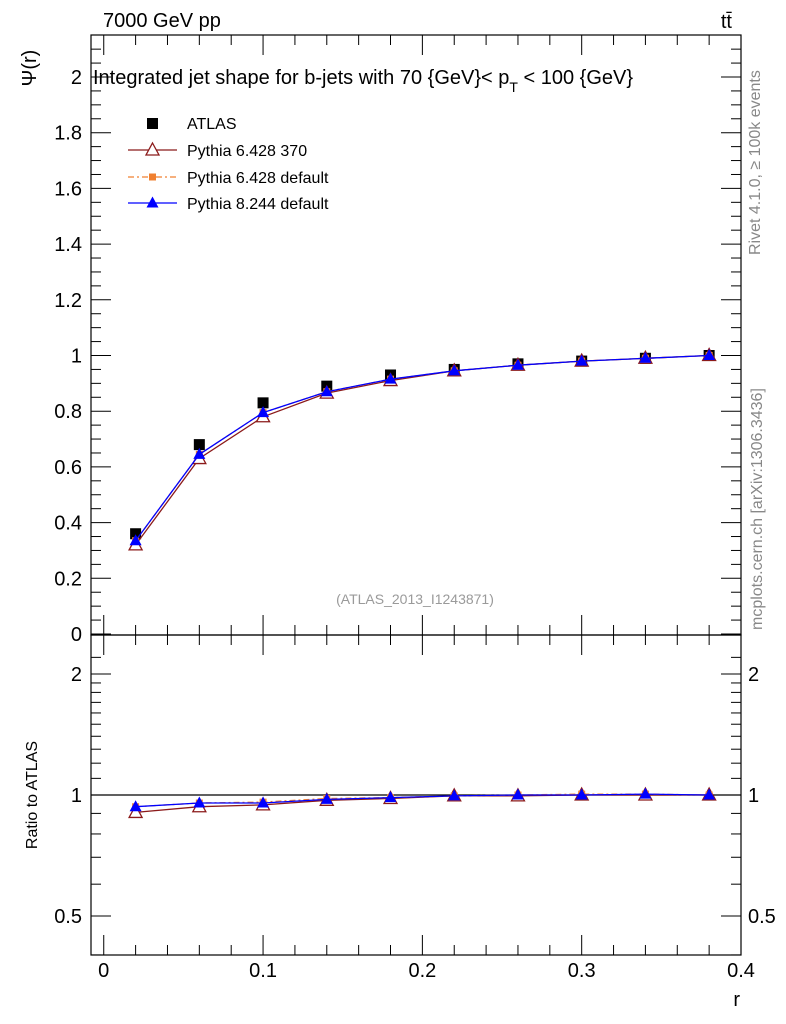  What do you see at coordinates (68, 579) in the screenshot?
I see `main-ytick-label: 0.2` at bounding box center [68, 579].